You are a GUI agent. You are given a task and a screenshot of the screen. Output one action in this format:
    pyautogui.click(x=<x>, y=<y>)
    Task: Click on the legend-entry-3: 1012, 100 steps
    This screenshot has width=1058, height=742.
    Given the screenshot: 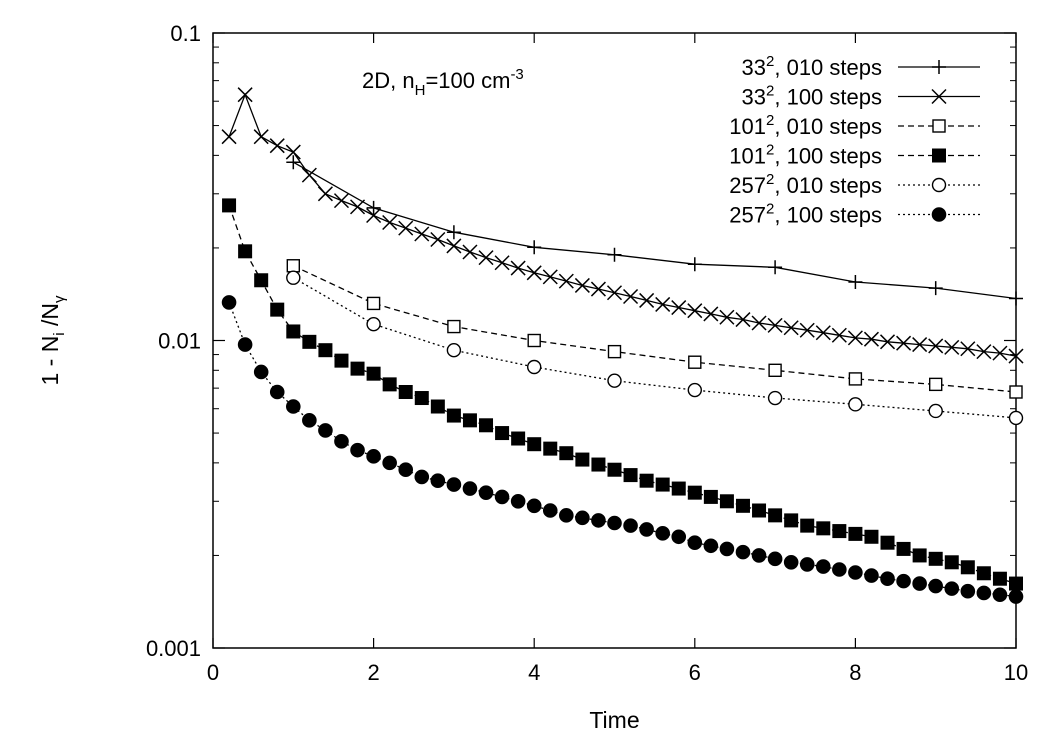 What is the action you would take?
    pyautogui.click(x=854, y=155)
    